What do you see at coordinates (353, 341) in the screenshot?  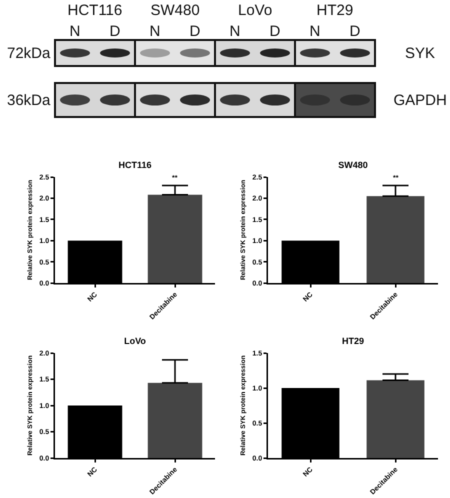 I see `chart-title: HT29` at bounding box center [353, 341].